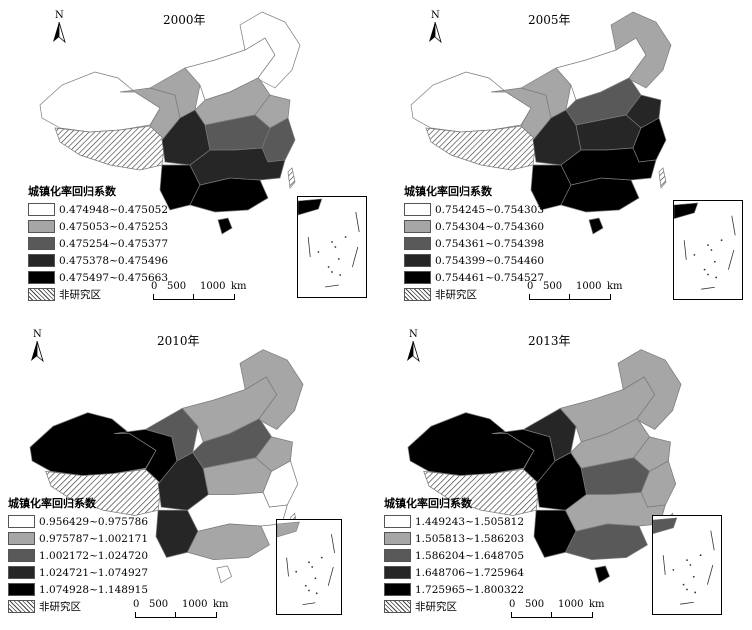 The height and width of the screenshot is (630, 752). Describe the element at coordinates (291, 178) in the screenshot. I see `region-taiwan` at that location.